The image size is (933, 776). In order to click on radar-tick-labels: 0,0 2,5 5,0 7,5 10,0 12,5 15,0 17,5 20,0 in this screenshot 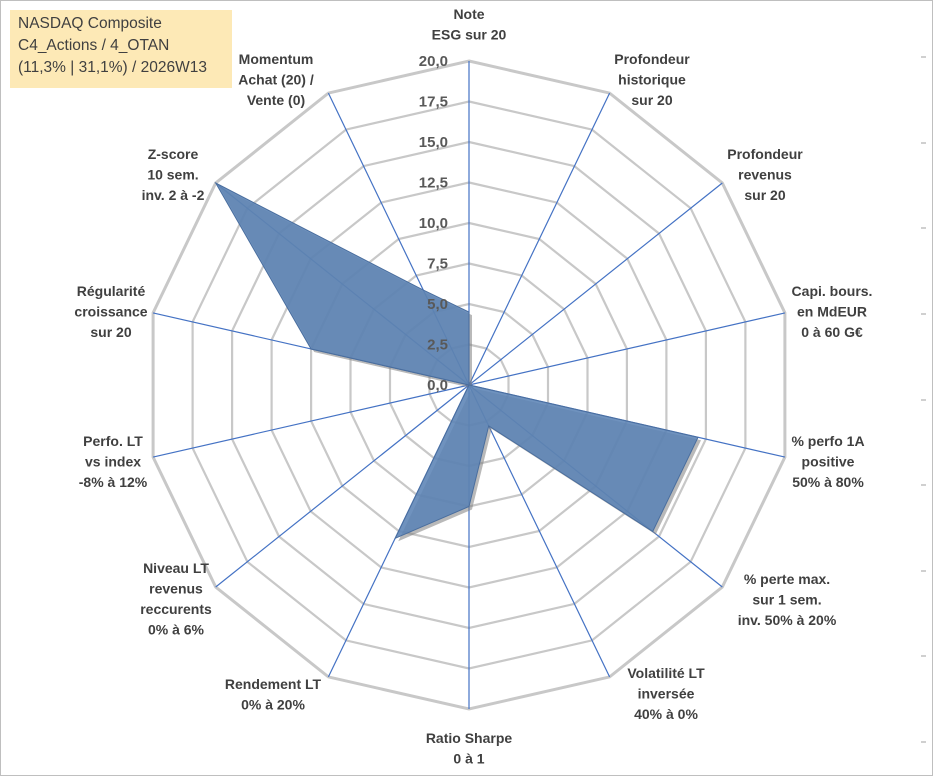, I will do `click(433, 223)`.